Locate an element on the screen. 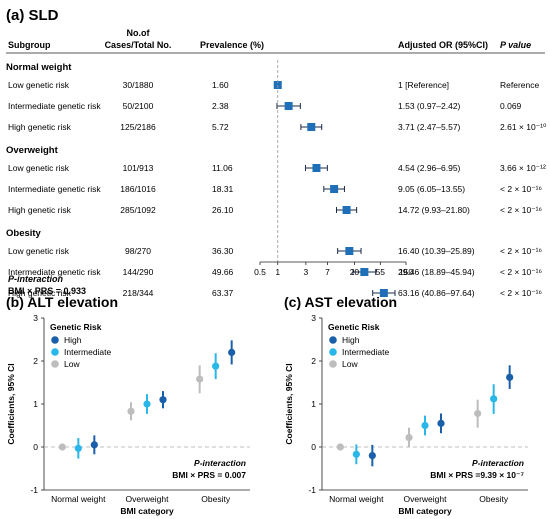 Image resolution: width=550 pixels, height=519 pixels. row-prevalence: 11.06 is located at coordinates (222, 168).